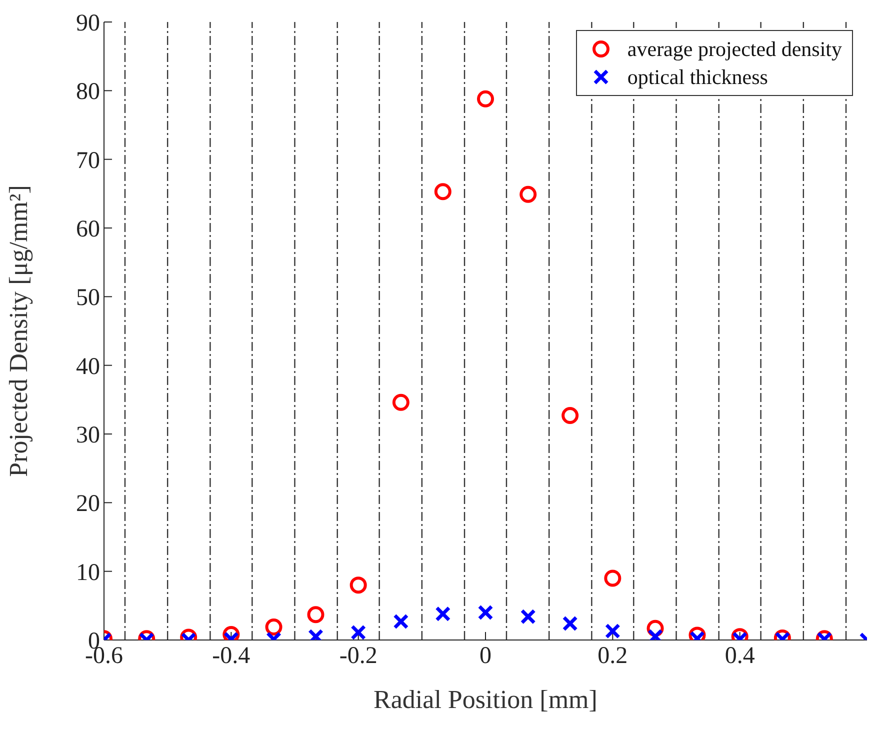 Image resolution: width=875 pixels, height=729 pixels. I want to click on x-tick-label: -0.2, so click(358, 656).